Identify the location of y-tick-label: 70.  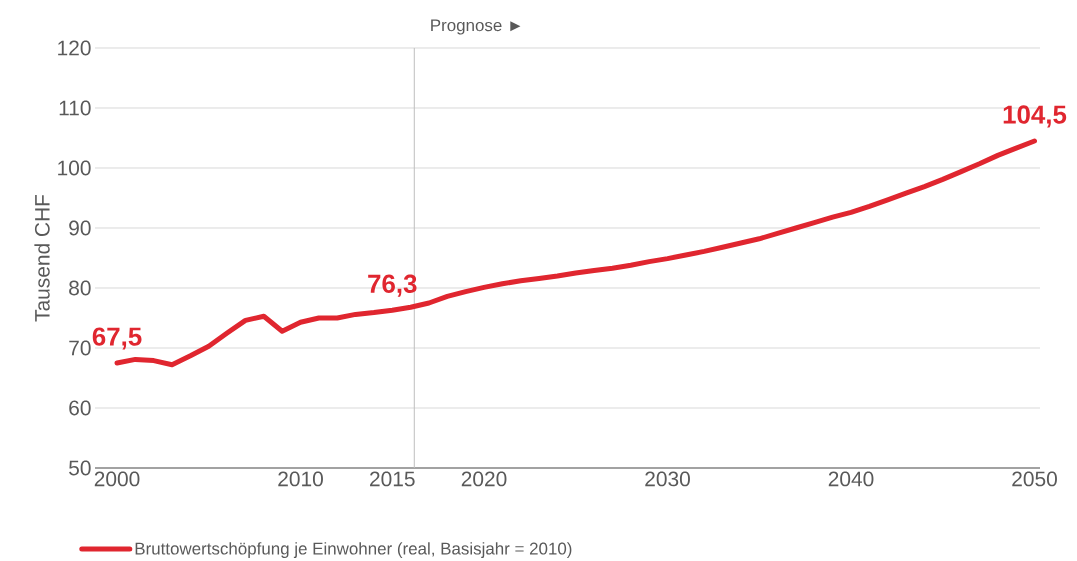
(80, 348).